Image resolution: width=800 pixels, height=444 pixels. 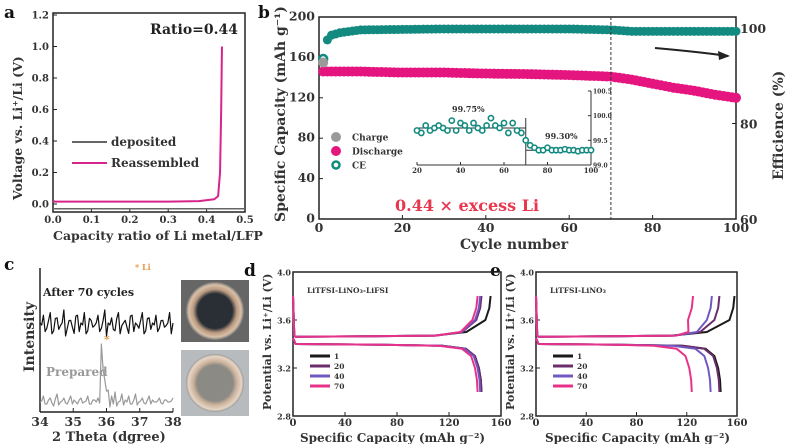 I want to click on legend-marker-charge, so click(x=336, y=137).